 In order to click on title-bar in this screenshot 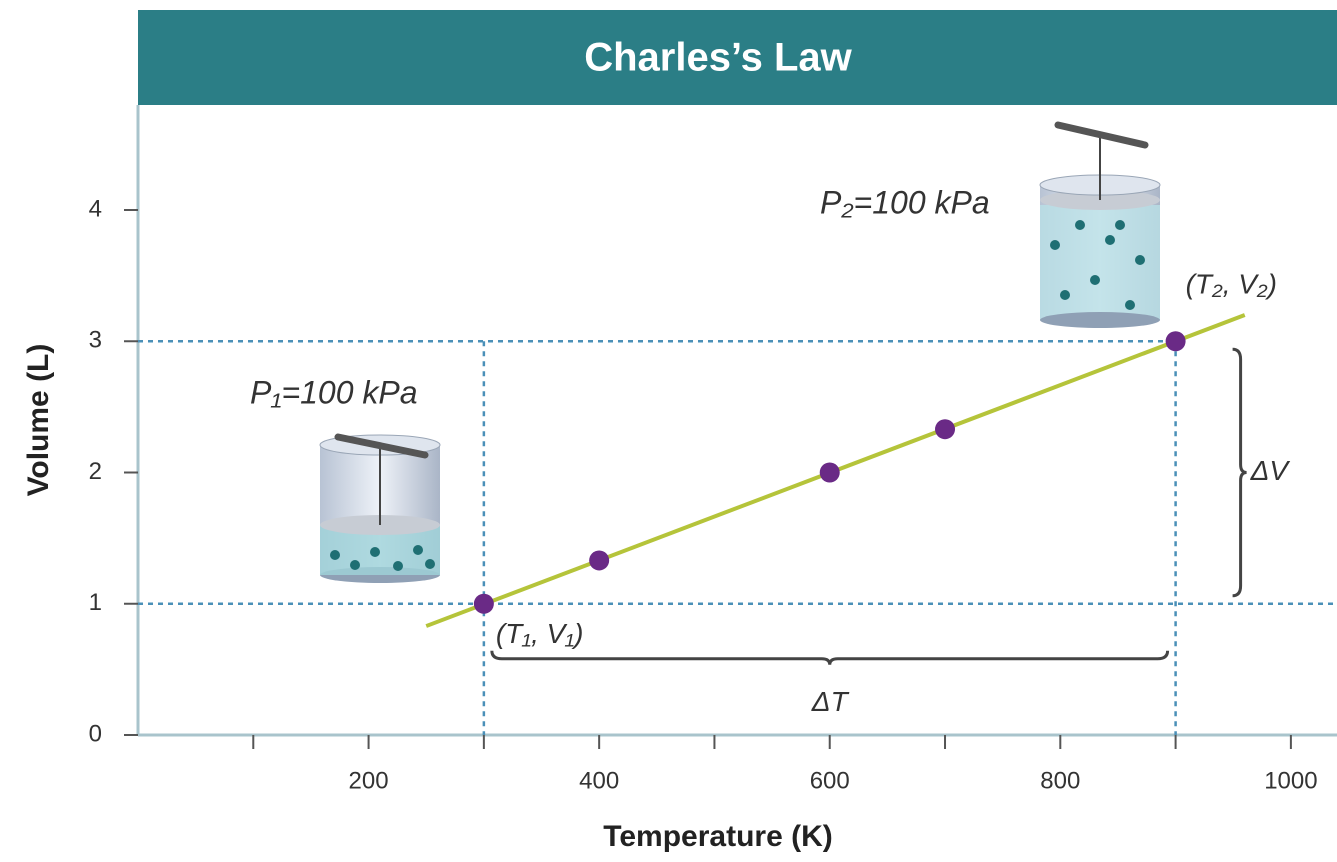, I will do `click(737, 57)`.